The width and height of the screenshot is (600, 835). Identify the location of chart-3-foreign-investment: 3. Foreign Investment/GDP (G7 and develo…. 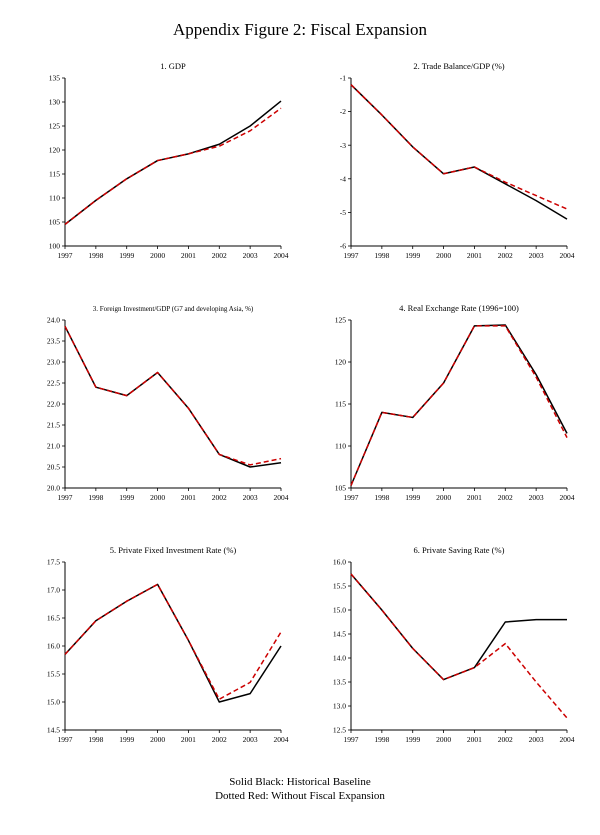
(157, 406).